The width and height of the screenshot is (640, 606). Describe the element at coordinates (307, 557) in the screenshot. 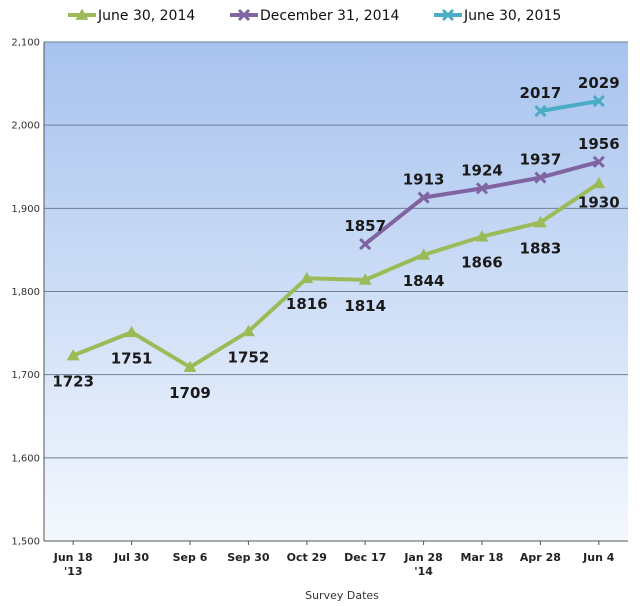

I see `x-tick-label: Oct 29` at that location.